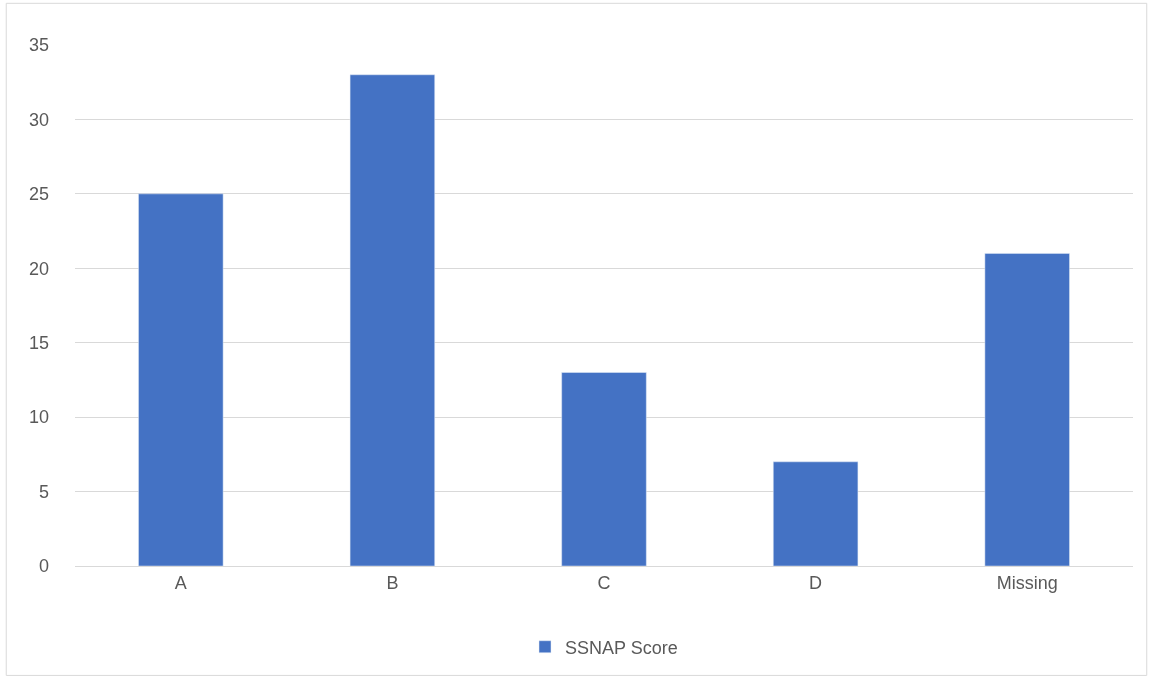 The height and width of the screenshot is (681, 1149). I want to click on x-tick-label: D, so click(816, 582).